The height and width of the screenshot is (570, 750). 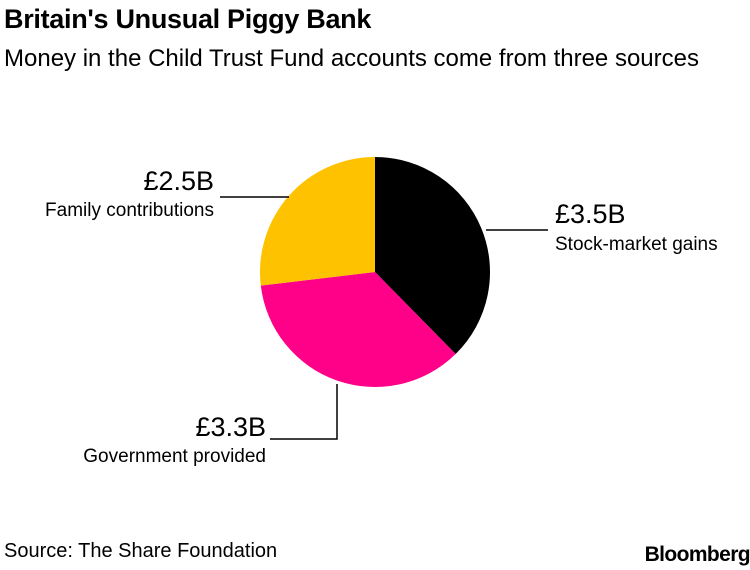 What do you see at coordinates (178, 181) in the screenshot?
I see `value-label-family-contributions: £2.5B` at bounding box center [178, 181].